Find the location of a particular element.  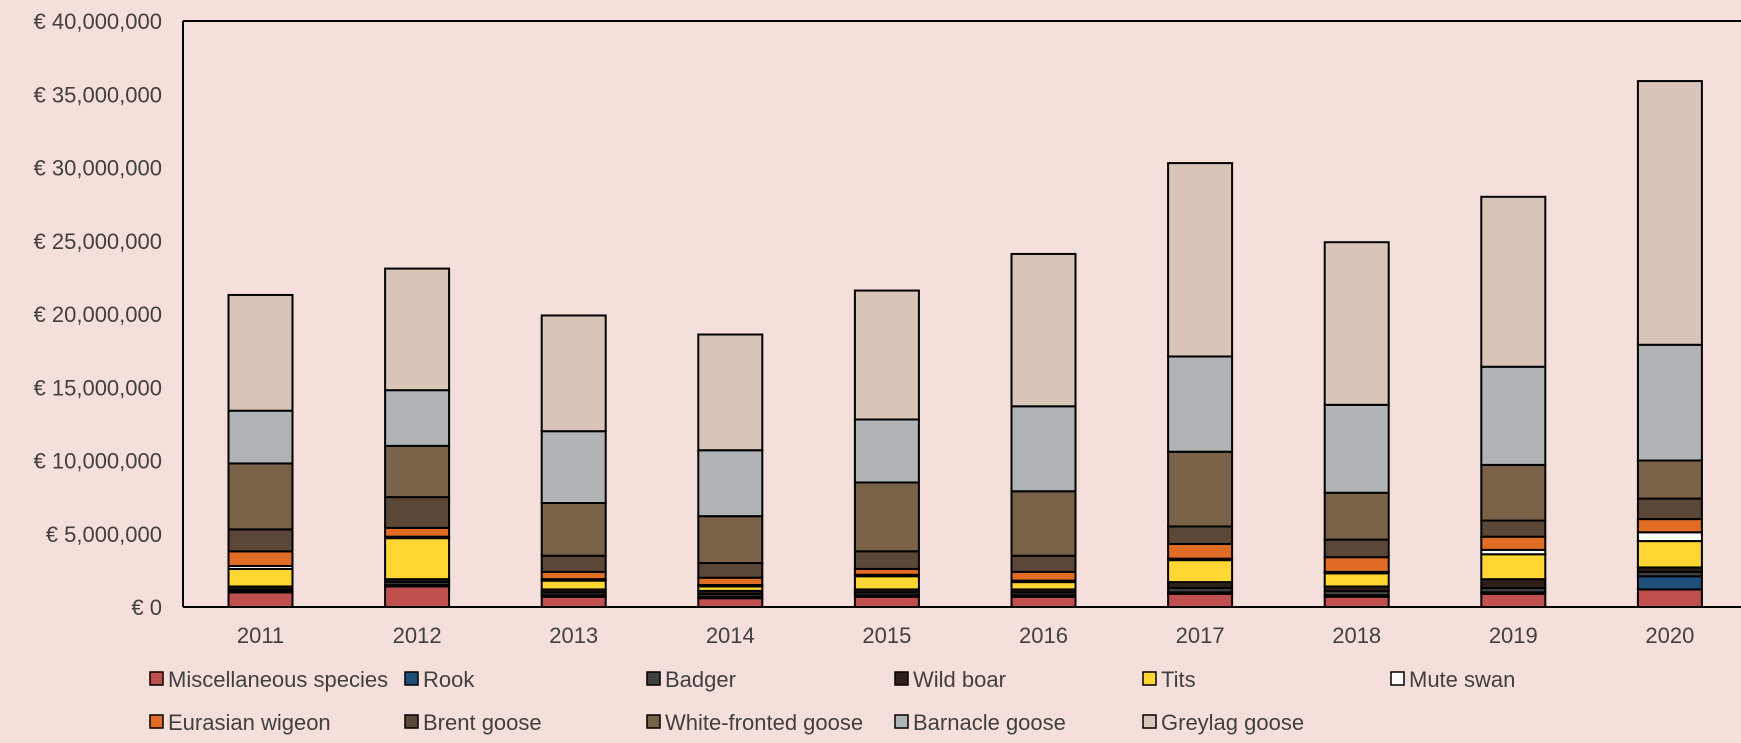

legend-item: Barnacle goose is located at coordinates (980, 722).